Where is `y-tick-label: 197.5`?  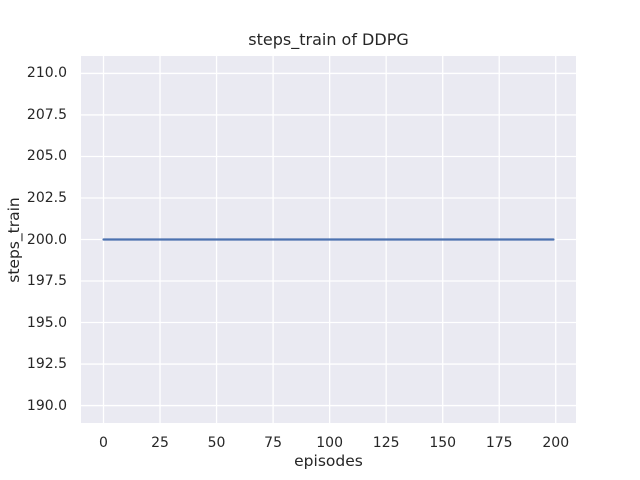 y-tick-label: 197.5 is located at coordinates (46, 281).